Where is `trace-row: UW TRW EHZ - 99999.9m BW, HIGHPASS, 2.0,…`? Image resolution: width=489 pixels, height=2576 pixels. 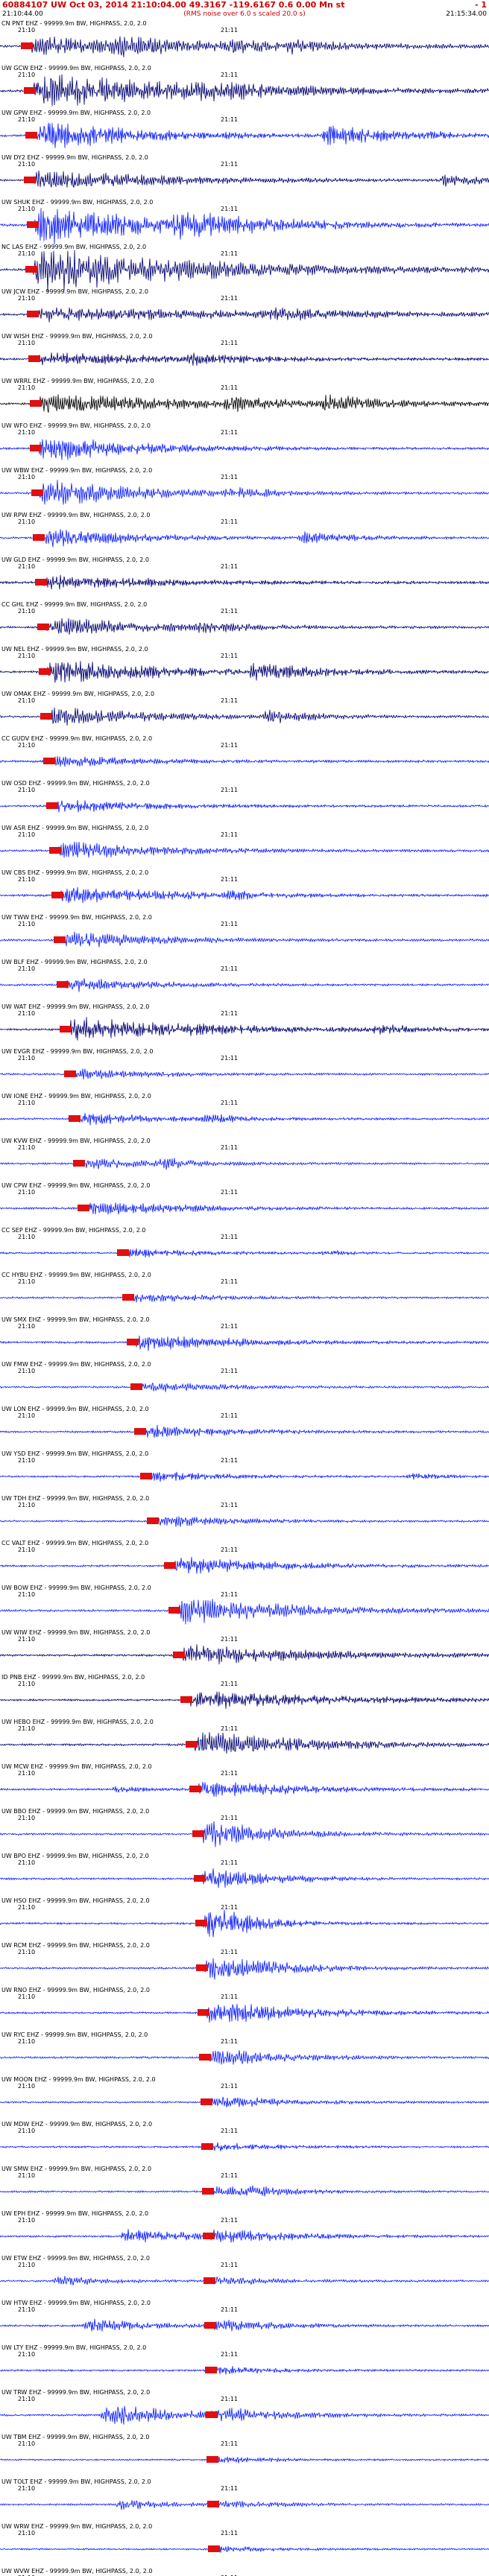 trace-row: UW TRW EHZ - 99999.9m BW, HIGHPASS, 2.0,… is located at coordinates (245, 2411).